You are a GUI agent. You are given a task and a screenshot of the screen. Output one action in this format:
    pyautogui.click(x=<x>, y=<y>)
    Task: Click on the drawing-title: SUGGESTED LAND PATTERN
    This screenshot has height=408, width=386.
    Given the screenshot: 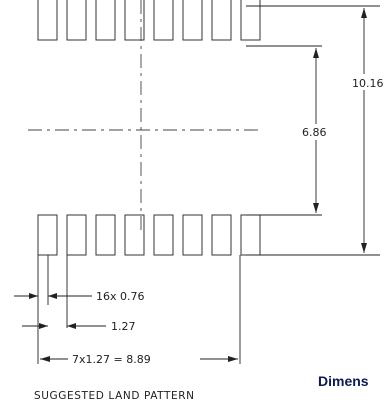 What is the action you would take?
    pyautogui.click(x=114, y=396)
    